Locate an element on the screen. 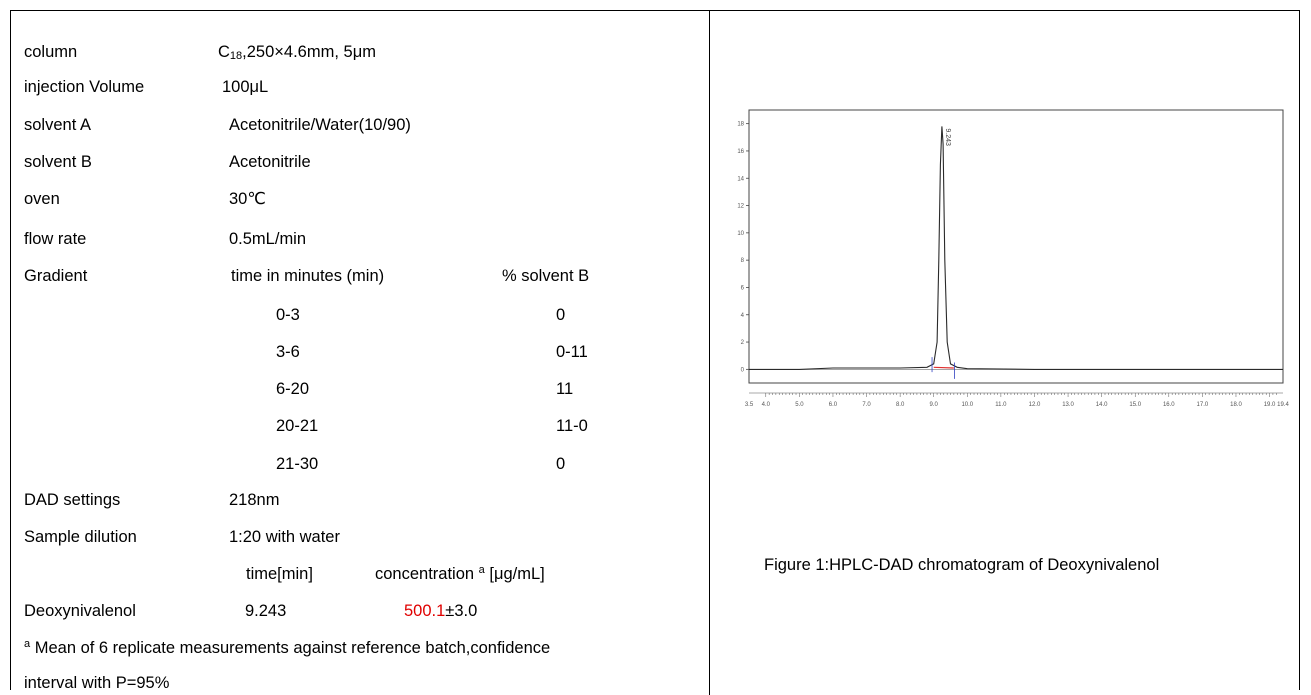  solvent-b-value: Acetonitrile is located at coordinates (270, 162).